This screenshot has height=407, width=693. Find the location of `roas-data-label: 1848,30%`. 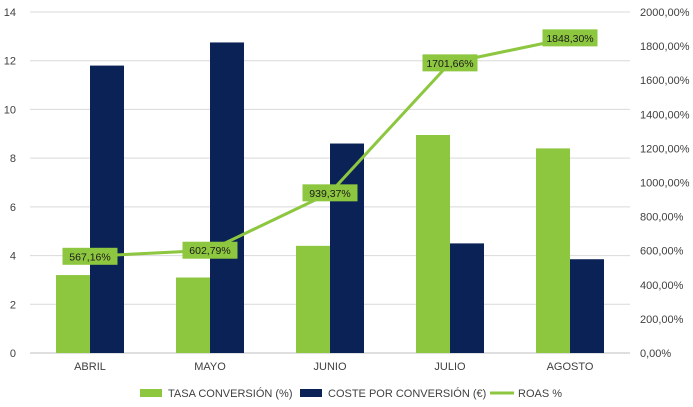

roas-data-label: 1848,30% is located at coordinates (569, 39).